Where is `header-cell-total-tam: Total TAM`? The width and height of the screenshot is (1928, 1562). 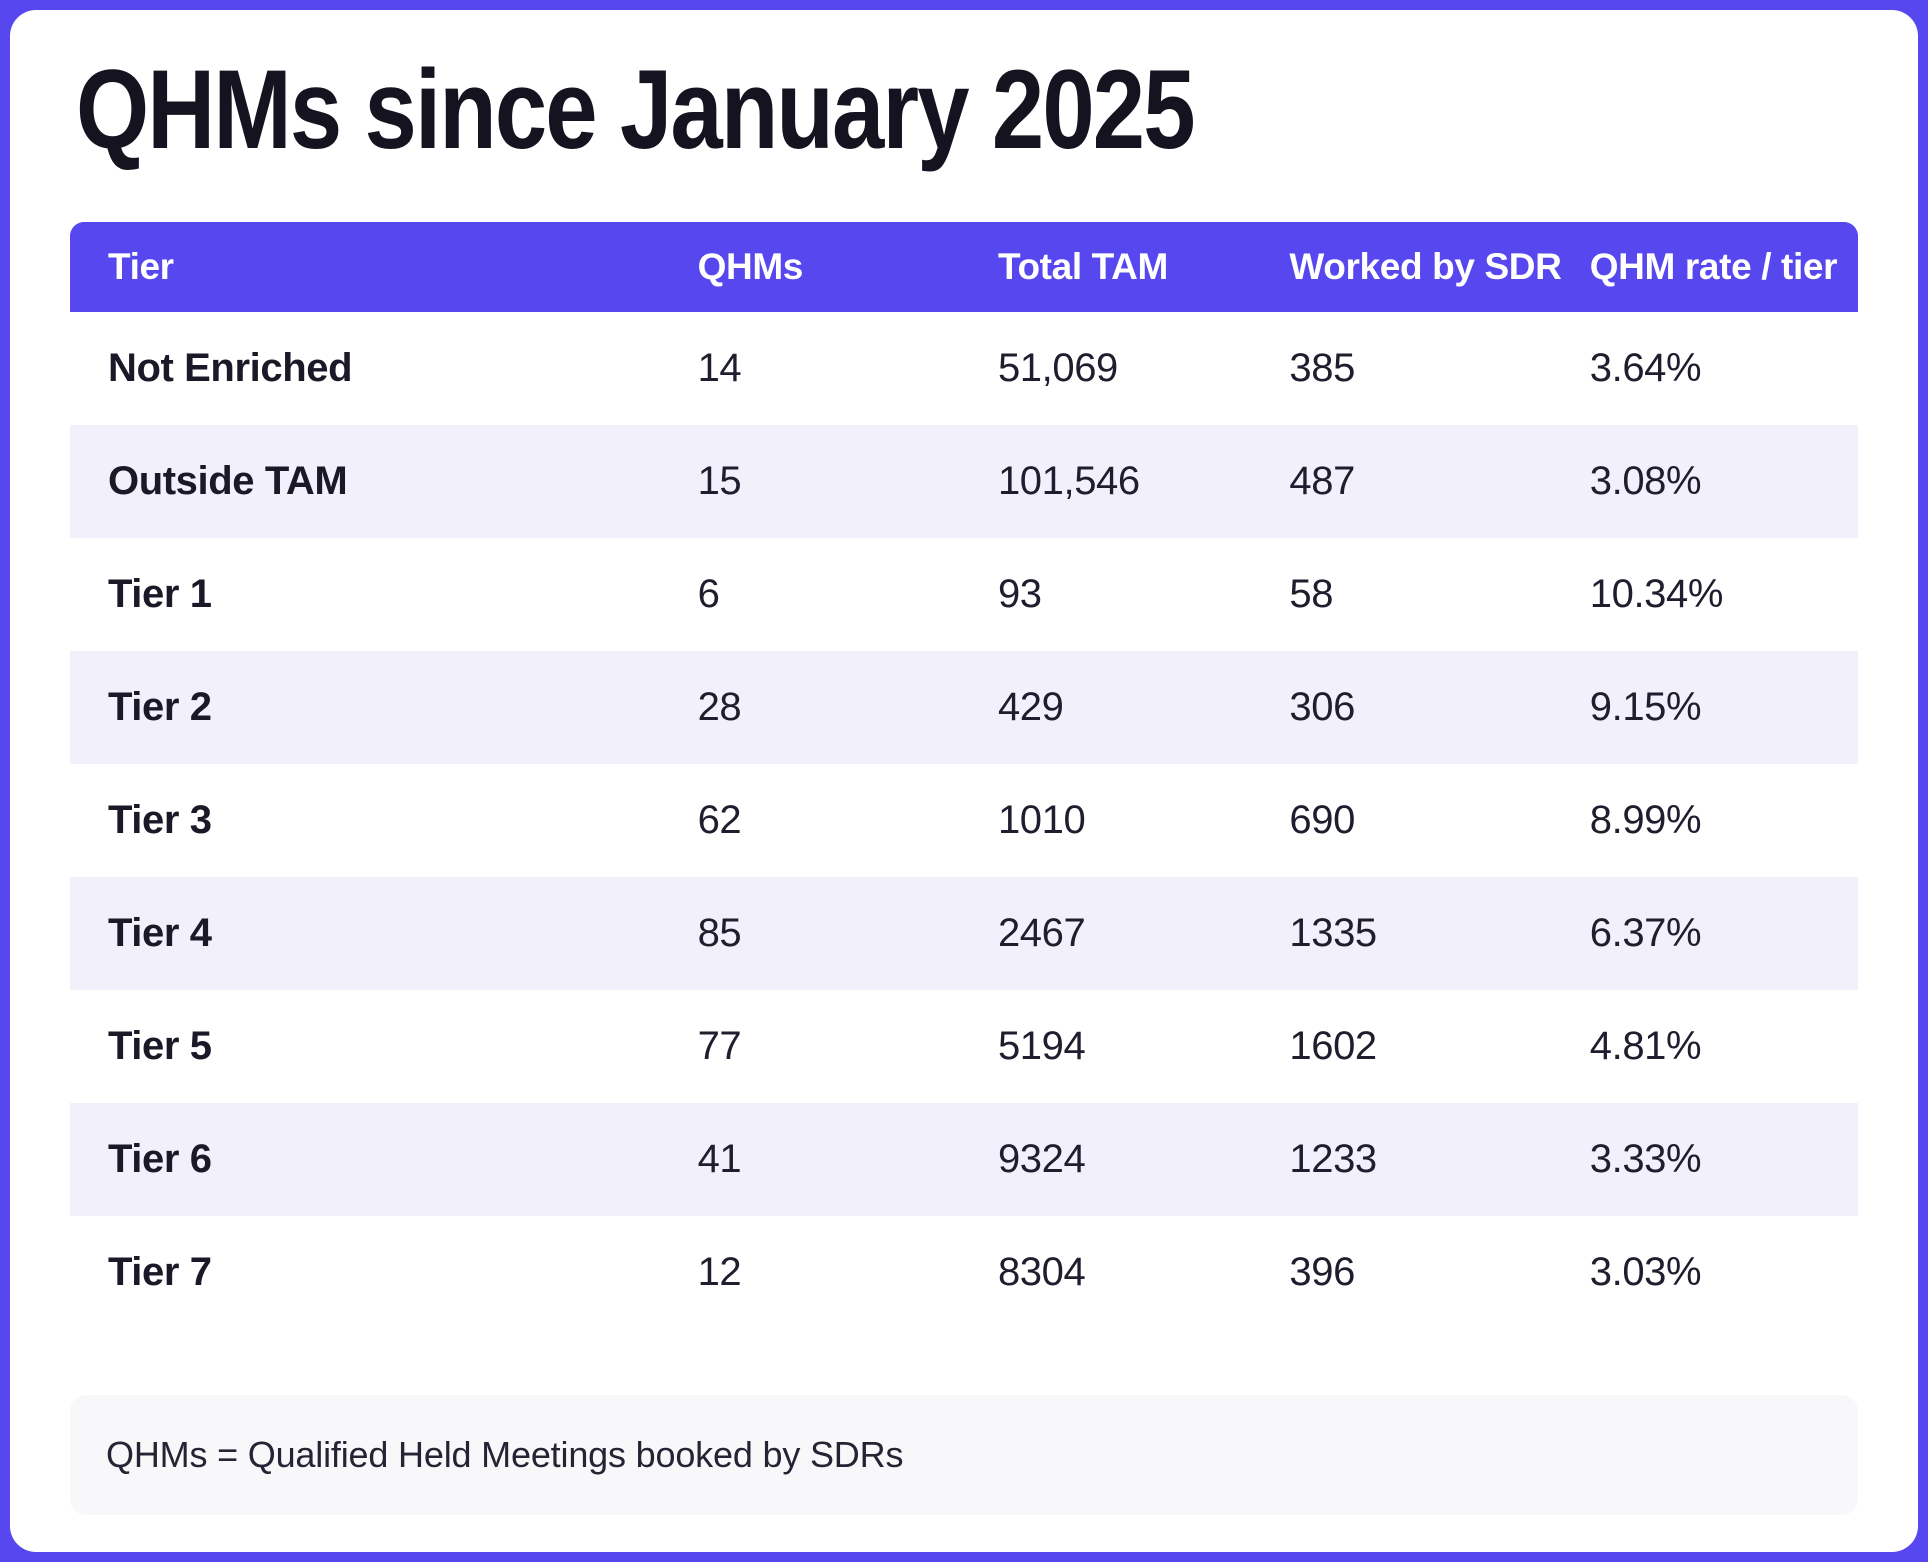
header-cell-total-tam: Total TAM is located at coordinates (1082, 266).